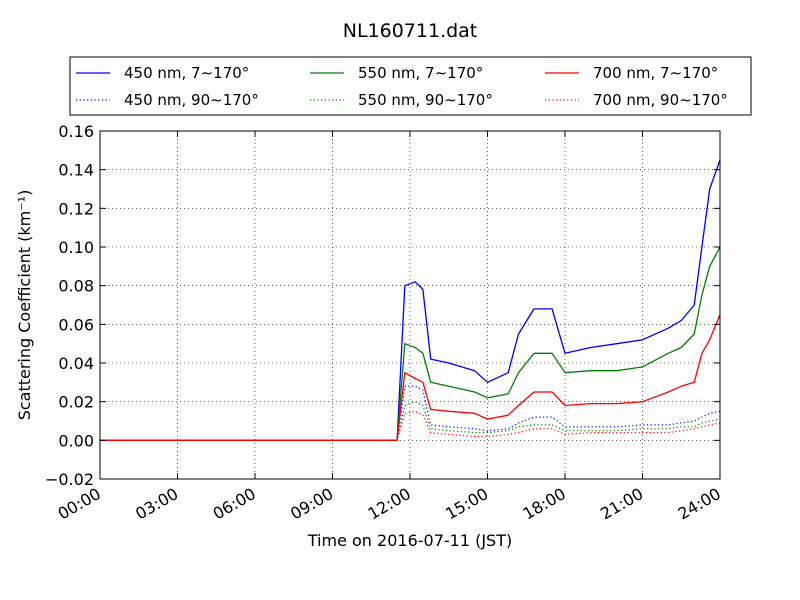 This screenshot has height=600, width=800. What do you see at coordinates (24, 305) in the screenshot?
I see `y-axis-title: Scattering Coefficient (km⁻¹)` at bounding box center [24, 305].